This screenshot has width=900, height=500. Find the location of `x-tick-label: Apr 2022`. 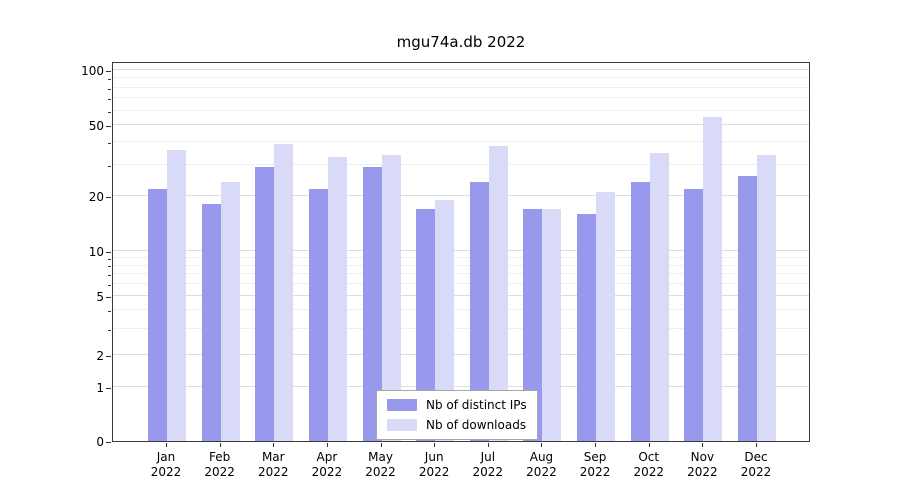

x-tick-label: Apr 2022 is located at coordinates (327, 464).